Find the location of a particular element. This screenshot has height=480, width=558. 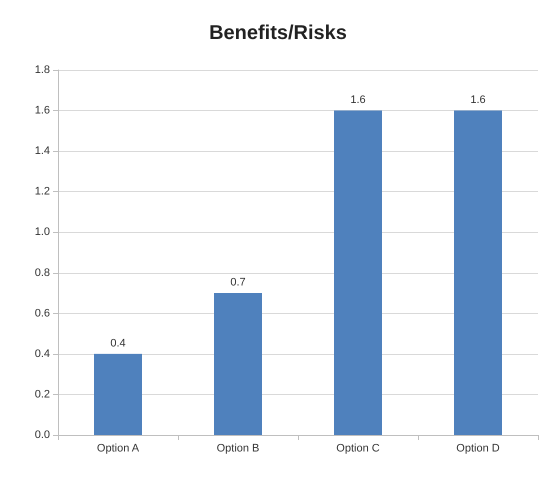

y-tick-label: 1.4 is located at coordinates (42, 151).